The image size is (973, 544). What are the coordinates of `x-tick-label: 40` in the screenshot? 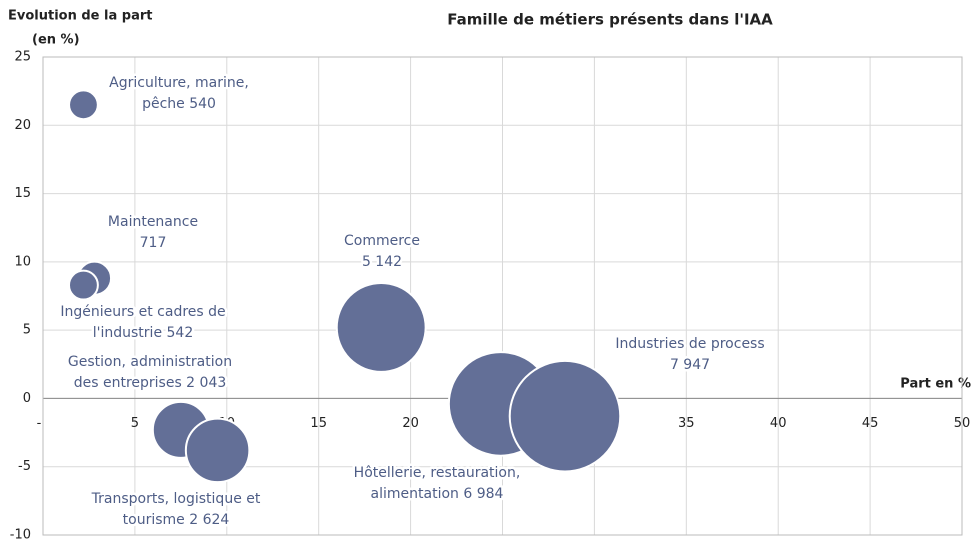 It's located at (778, 423).